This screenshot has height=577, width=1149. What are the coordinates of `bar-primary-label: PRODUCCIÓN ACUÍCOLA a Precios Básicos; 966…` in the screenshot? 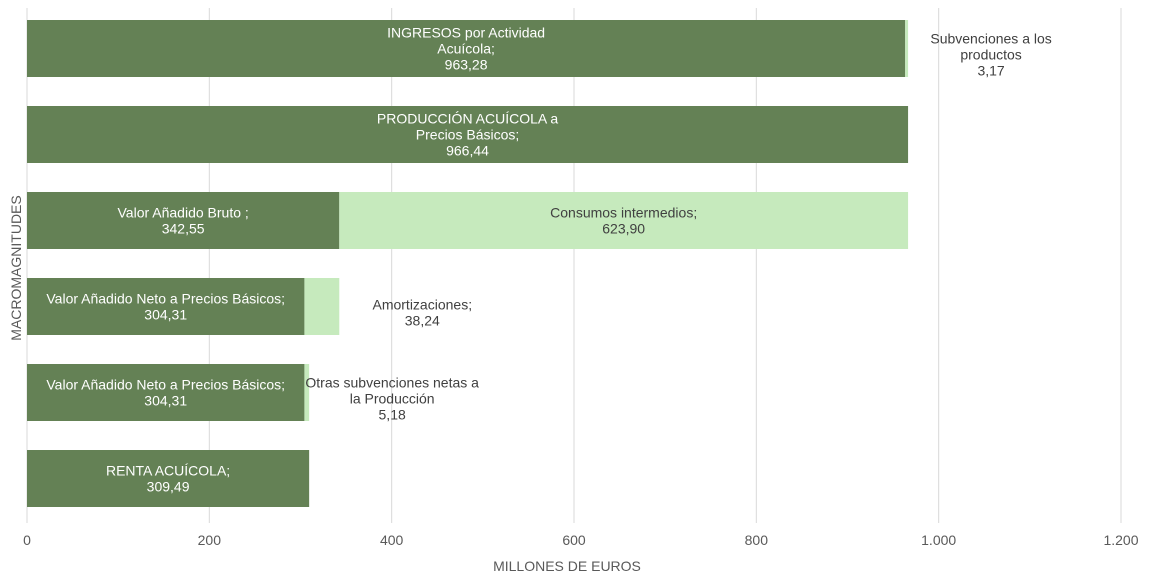 It's located at (467, 135).